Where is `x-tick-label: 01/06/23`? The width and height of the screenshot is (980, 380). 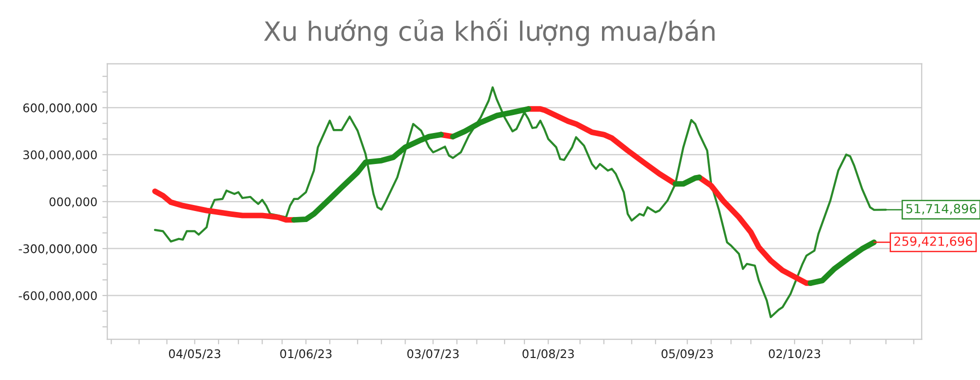 x-tick-label: 01/06/23 is located at coordinates (306, 354).